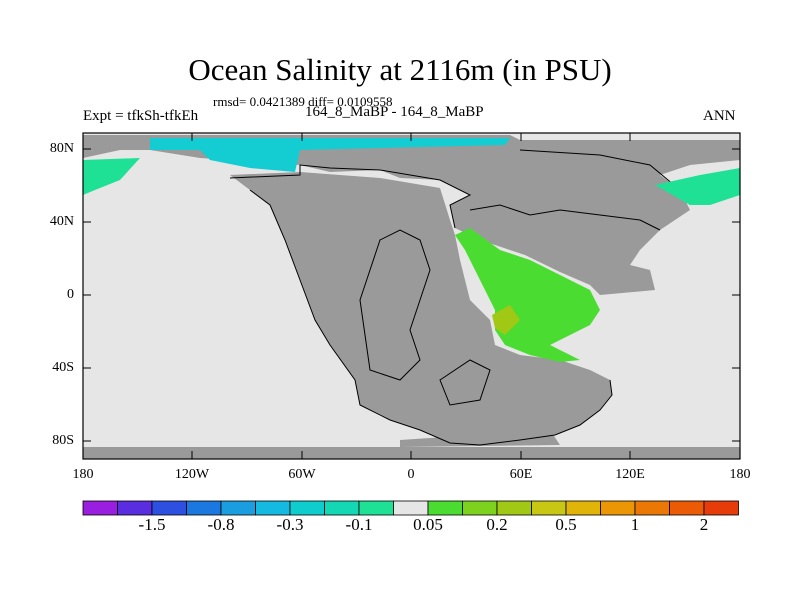 The width and height of the screenshot is (800, 600). What do you see at coordinates (359, 524) in the screenshot?
I see `colorbar-label-4: -0.1` at bounding box center [359, 524].